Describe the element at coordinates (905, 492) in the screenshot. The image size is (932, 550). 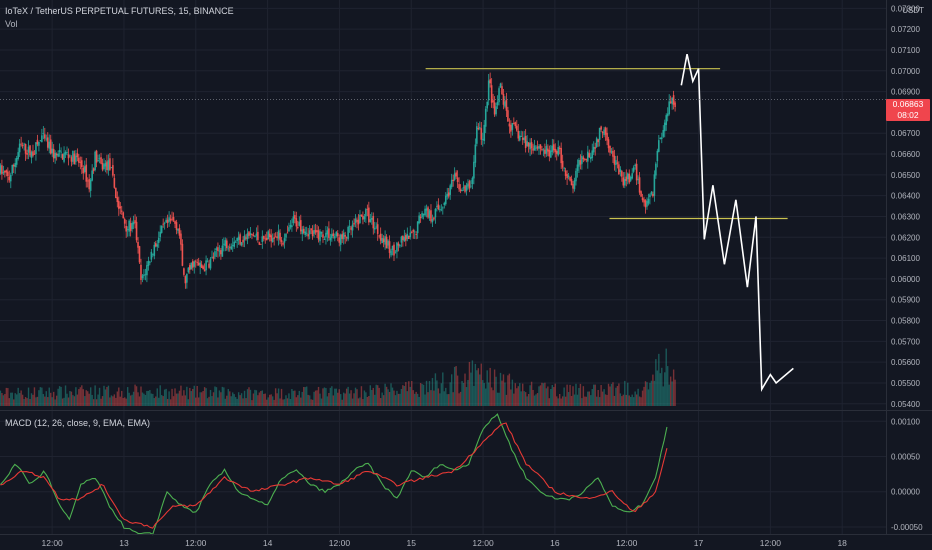
I see `macd-tick-label: 0.00000` at that location.